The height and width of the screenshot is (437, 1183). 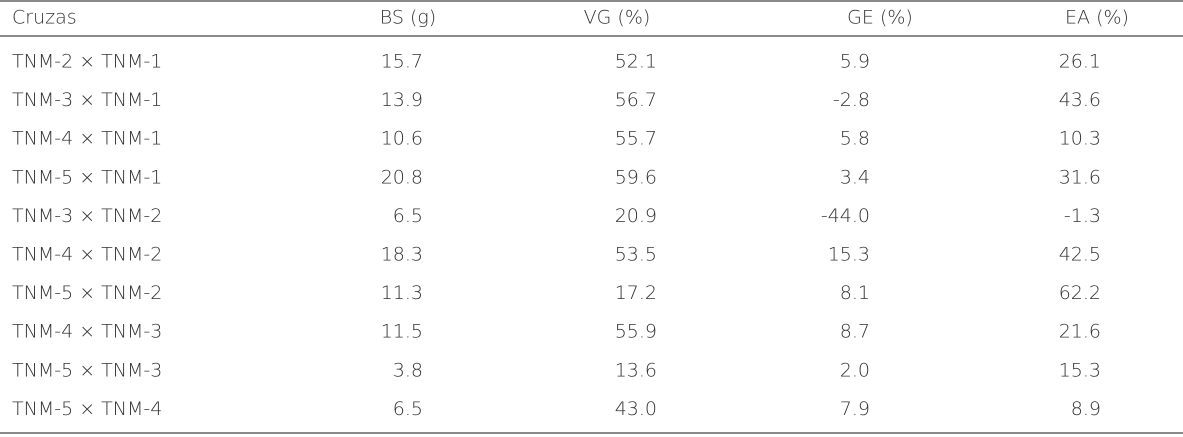 What do you see at coordinates (402, 255) in the screenshot?
I see `cell: 18.3` at bounding box center [402, 255].